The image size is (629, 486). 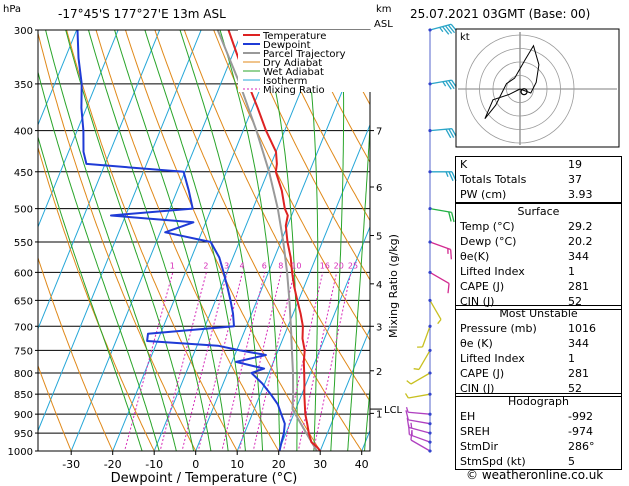 What do you see at coordinates (383, 24) in the screenshot?
I see `asl-label: ASL` at bounding box center [383, 24].